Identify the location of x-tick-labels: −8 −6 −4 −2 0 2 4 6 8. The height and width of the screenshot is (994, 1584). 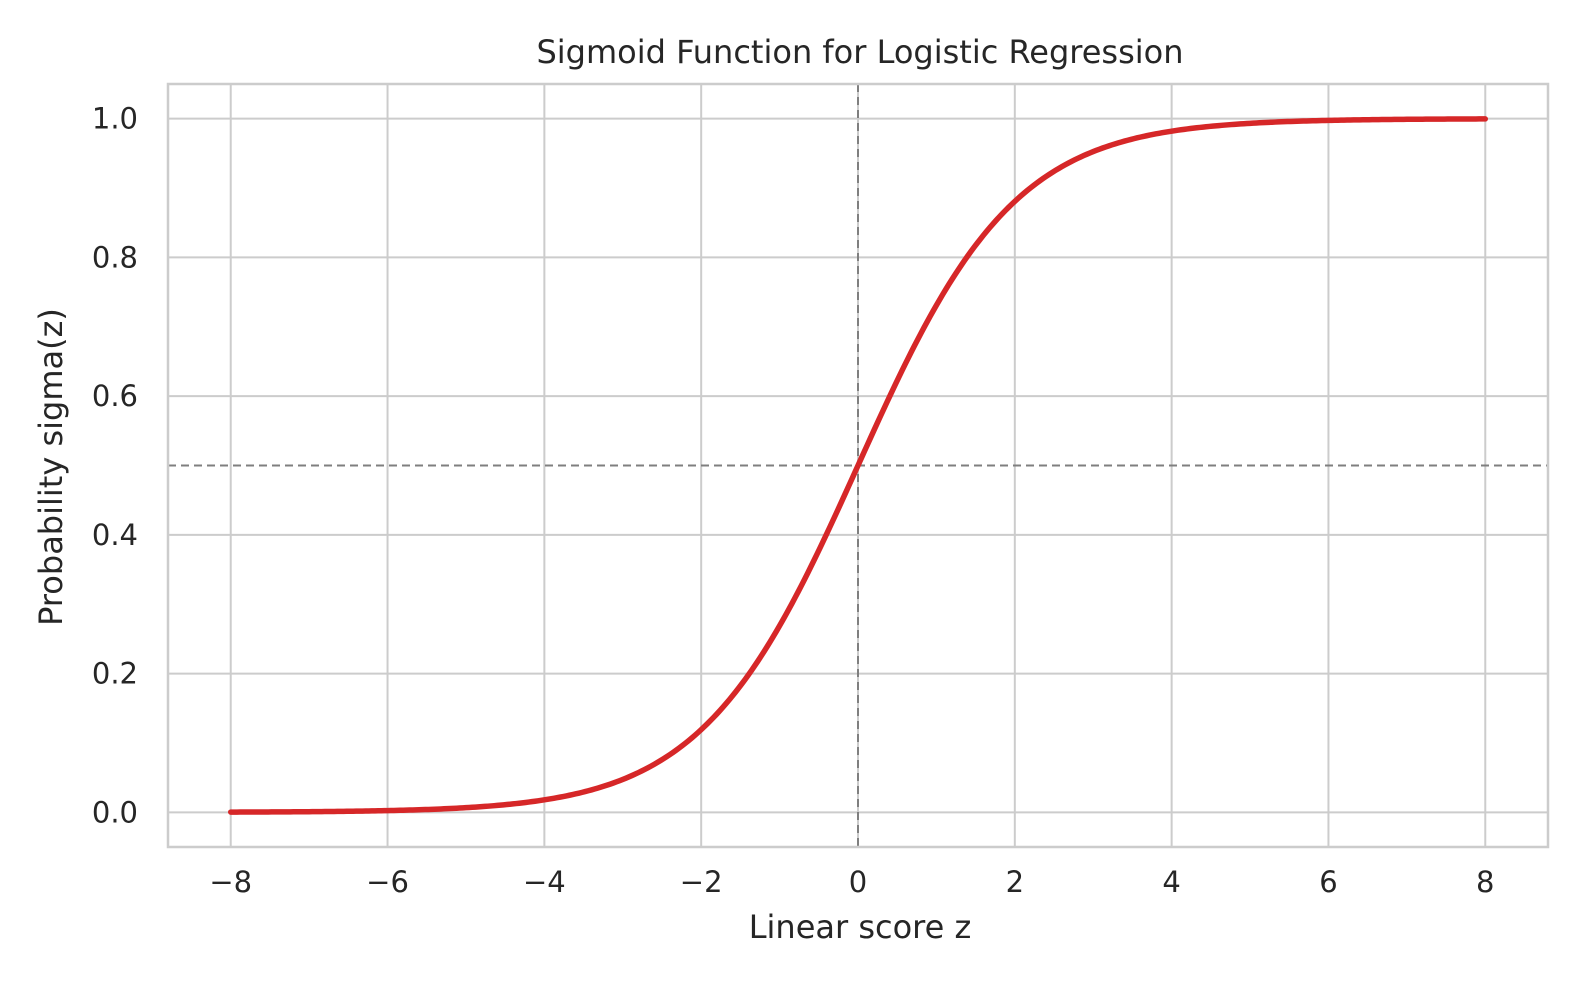
(851, 882).